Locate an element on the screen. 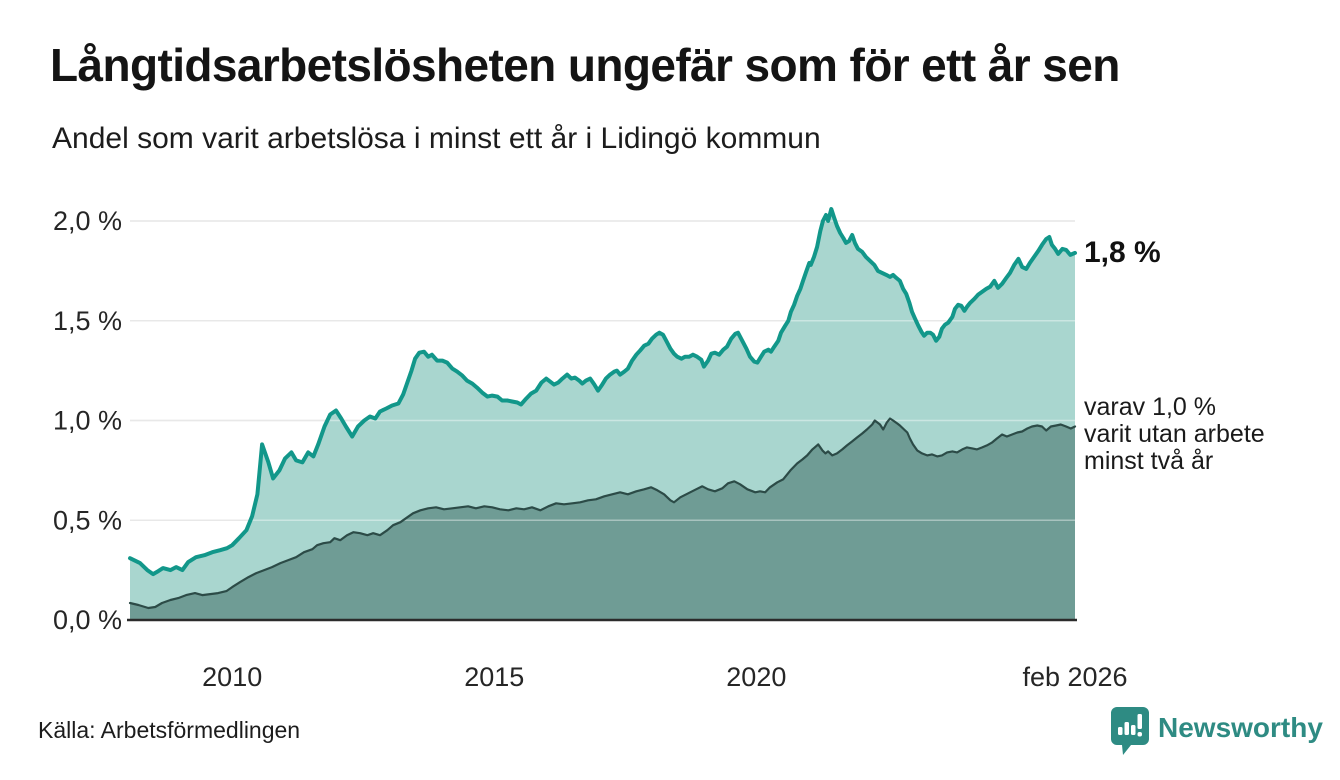 Image resolution: width=1340 pixels, height=780 pixels. y-axis-tick-label: 1,0 % is located at coordinates (87, 421).